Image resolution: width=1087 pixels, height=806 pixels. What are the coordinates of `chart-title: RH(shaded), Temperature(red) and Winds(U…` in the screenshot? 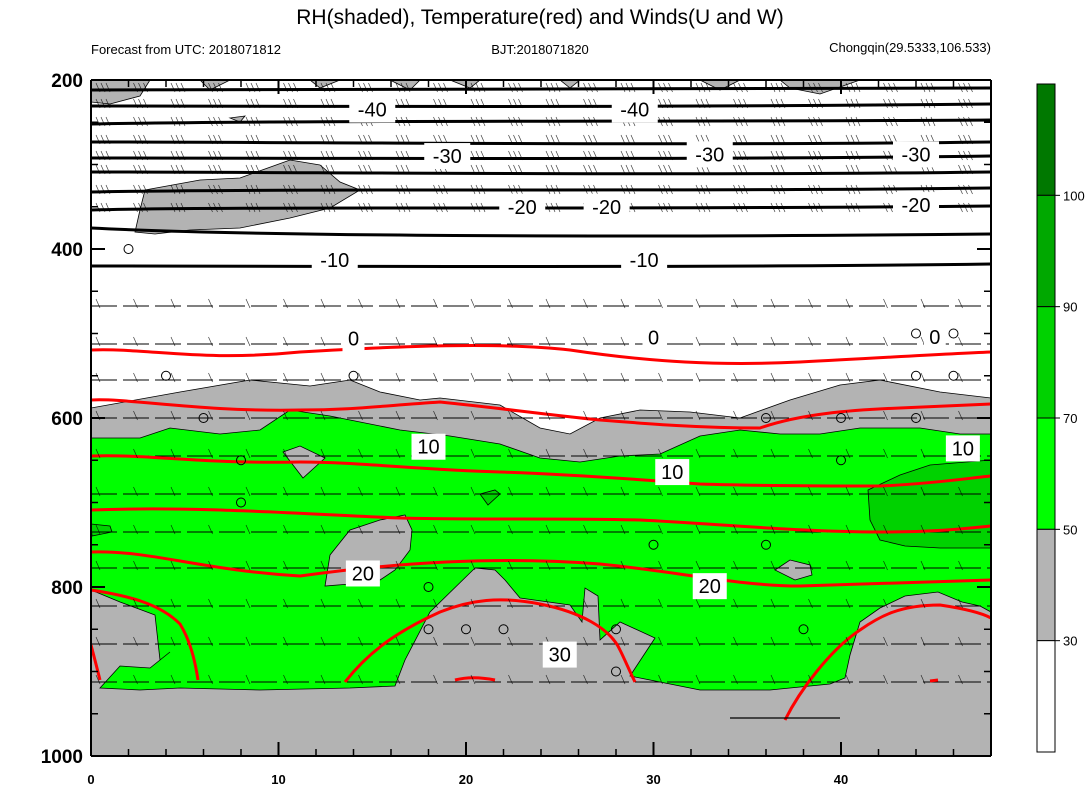 It's located at (539, 17).